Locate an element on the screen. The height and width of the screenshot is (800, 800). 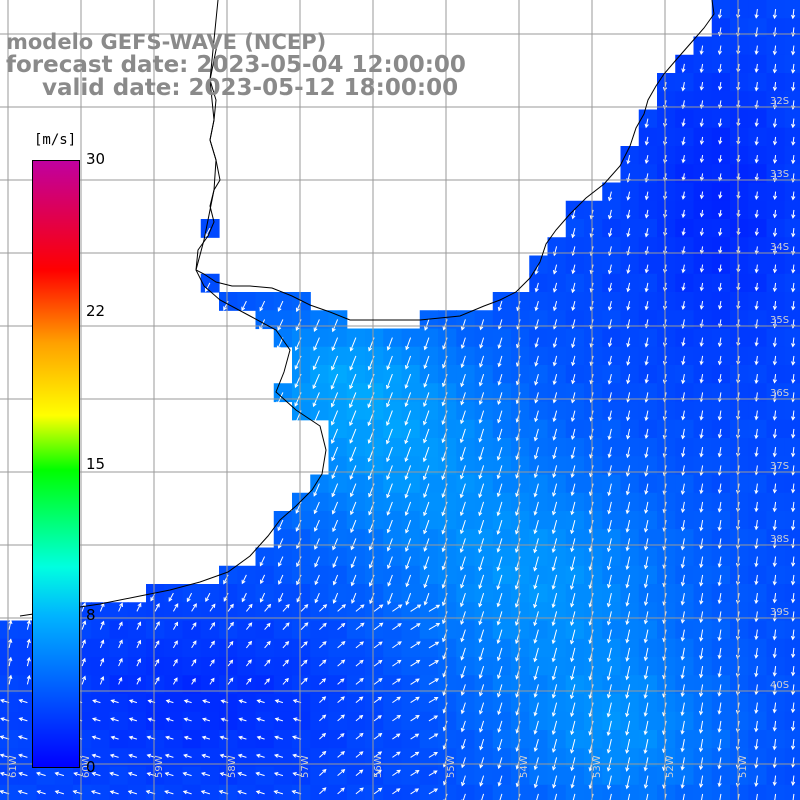
longitude-labels: 61W 60W 59W 58W 57W 56W 55W 54W 53W 52W 51W is located at coordinates (378, 766).